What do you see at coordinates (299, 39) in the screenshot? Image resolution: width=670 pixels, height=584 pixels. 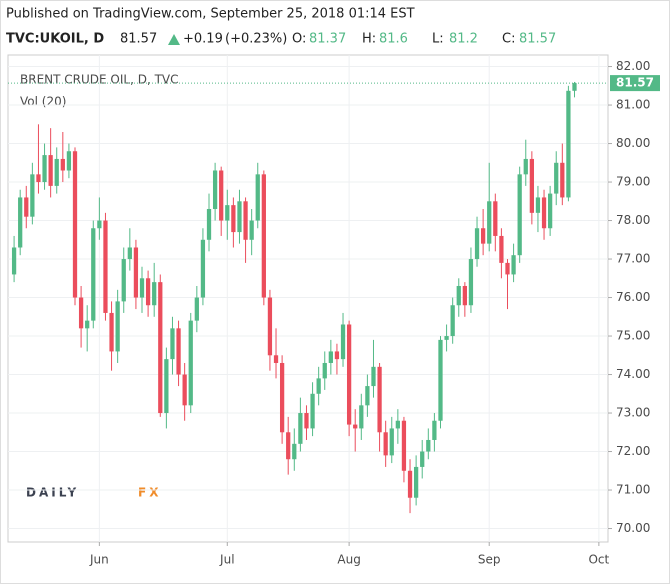 I see `ohlc-label: O:` at bounding box center [299, 39].